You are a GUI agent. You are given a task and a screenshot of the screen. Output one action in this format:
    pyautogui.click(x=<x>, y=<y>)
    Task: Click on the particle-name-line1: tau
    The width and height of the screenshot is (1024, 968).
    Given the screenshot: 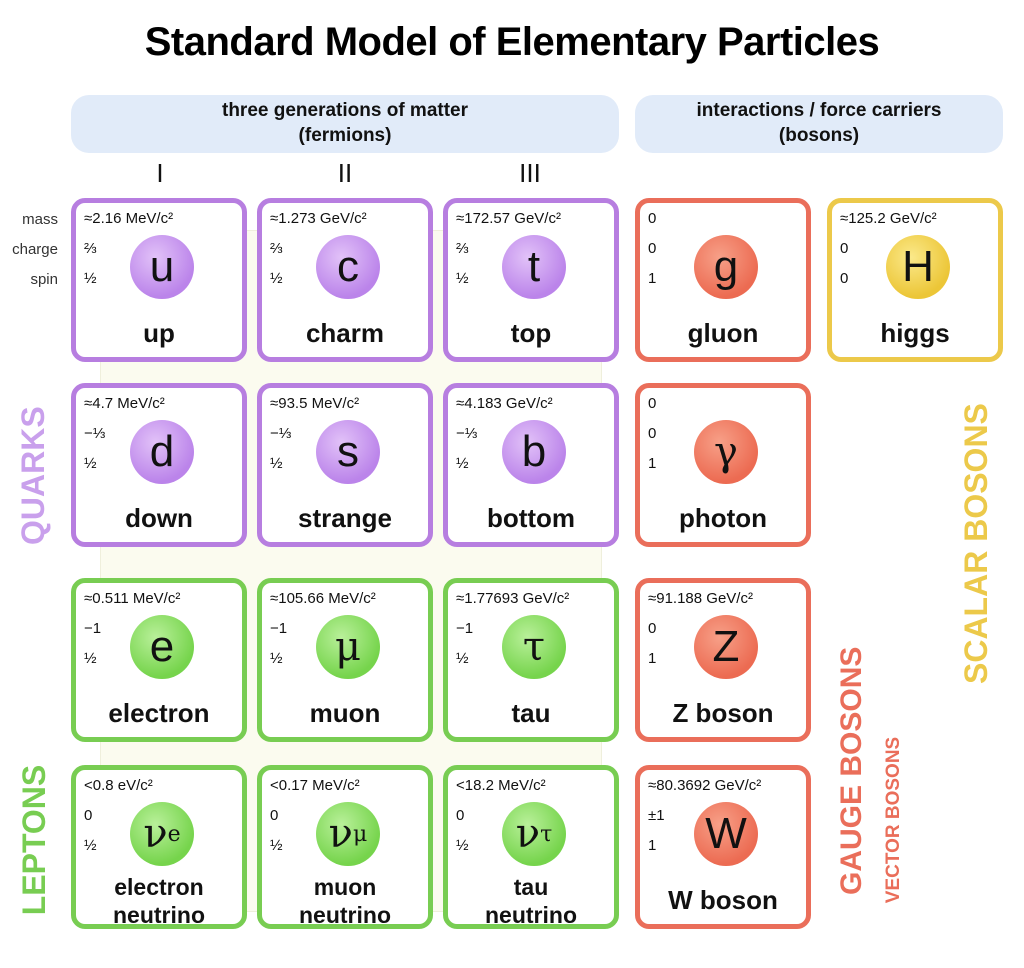 What is the action you would take?
    pyautogui.click(x=531, y=887)
    